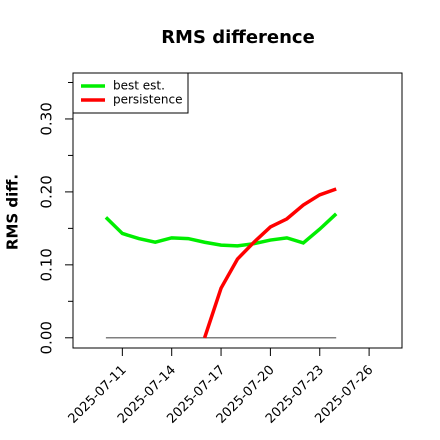 This screenshot has width=440, height=440. I want to click on y-axis-label: RMS diff., so click(13, 212).